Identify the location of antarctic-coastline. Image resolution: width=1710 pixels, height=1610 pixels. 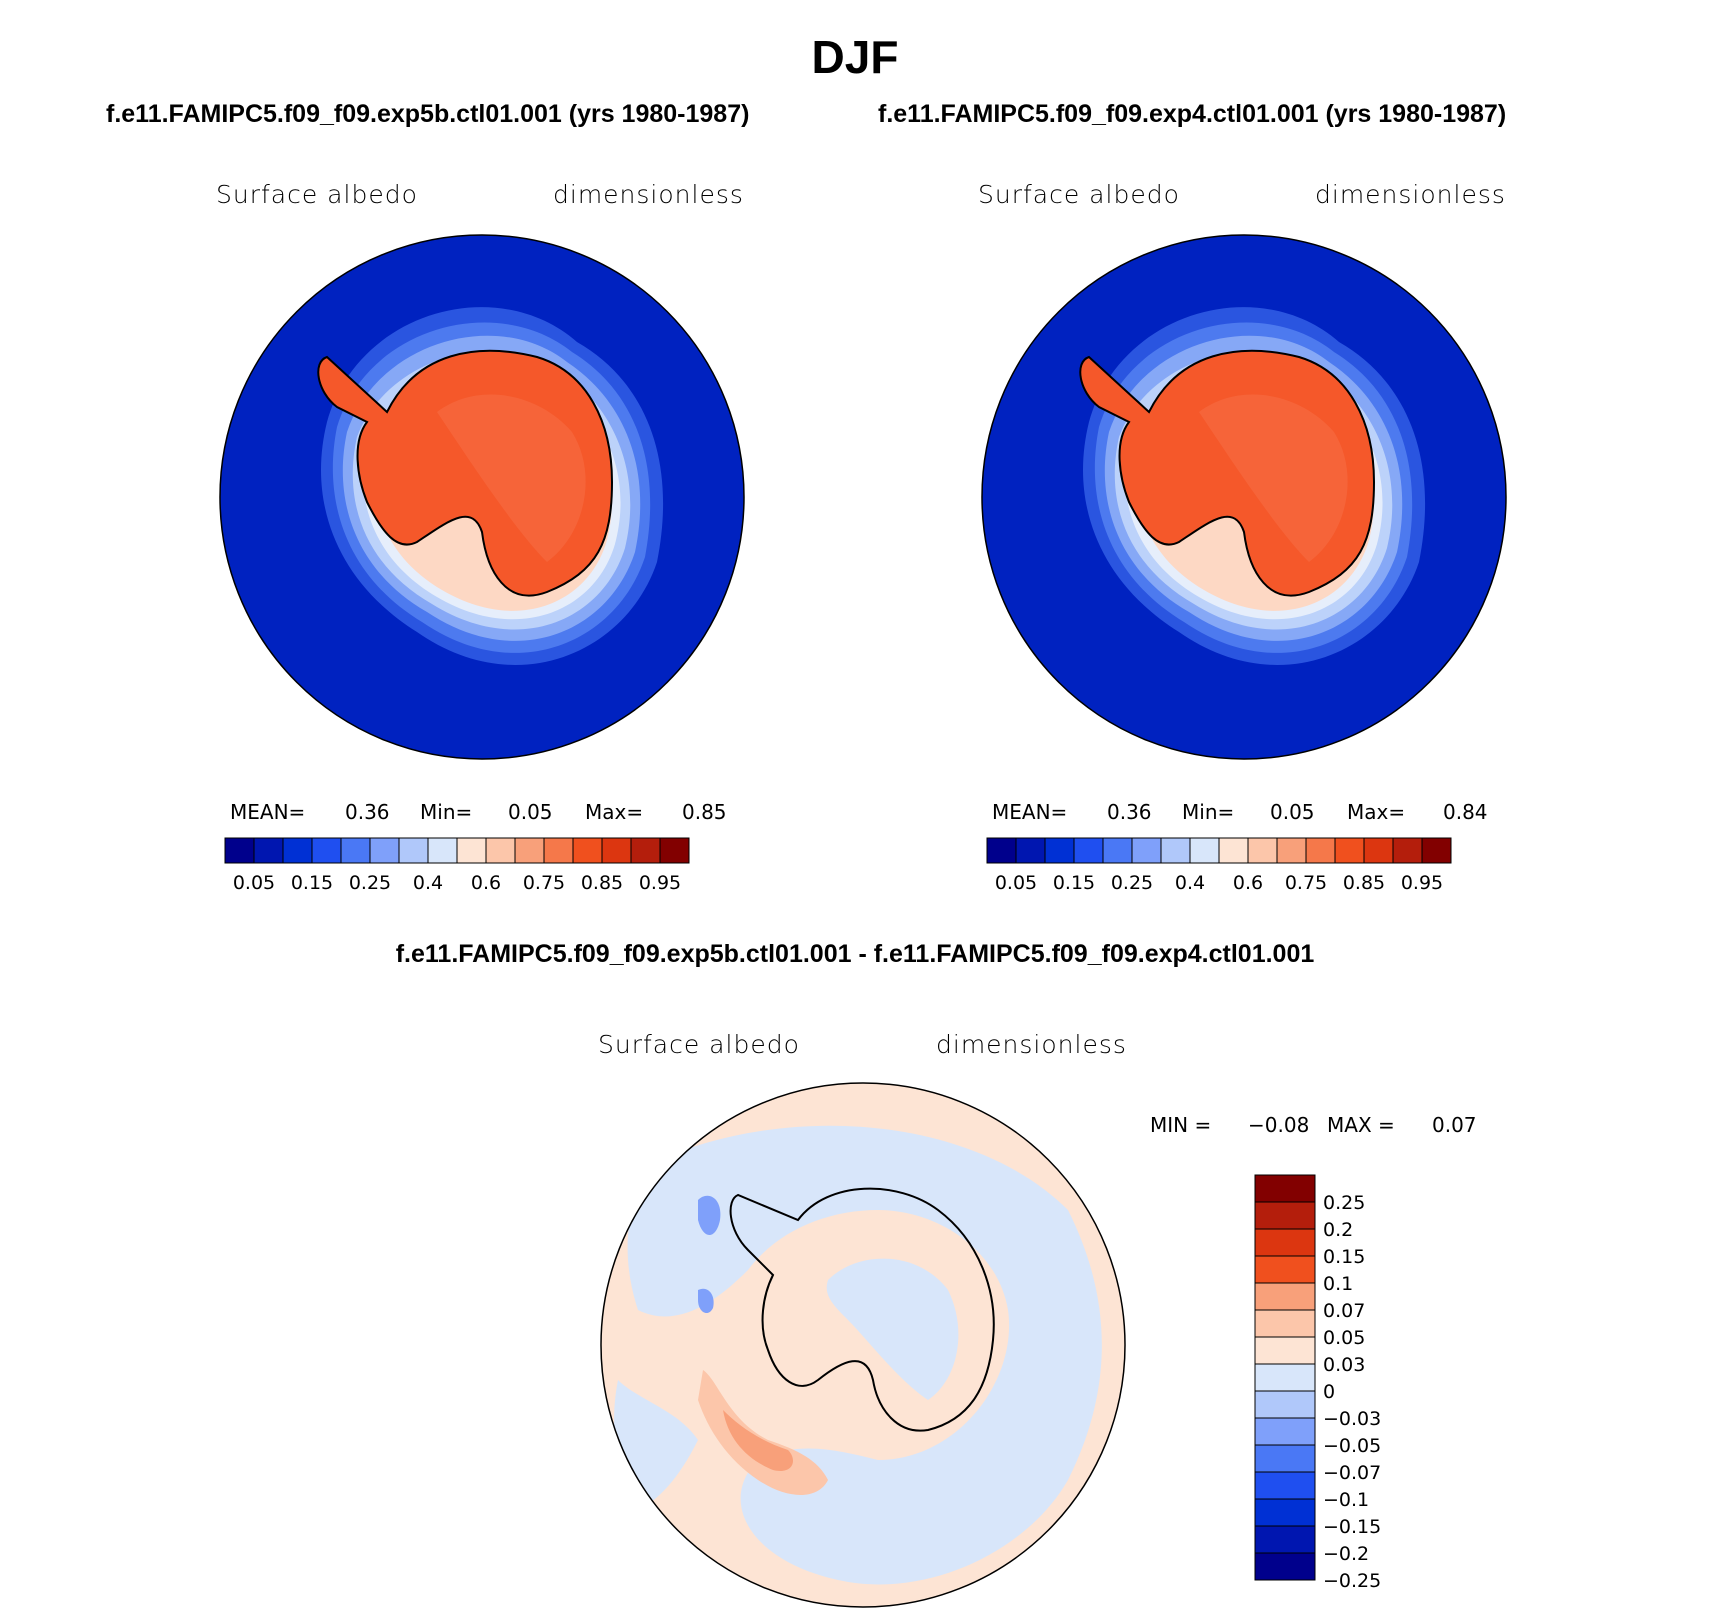
(862, 1309).